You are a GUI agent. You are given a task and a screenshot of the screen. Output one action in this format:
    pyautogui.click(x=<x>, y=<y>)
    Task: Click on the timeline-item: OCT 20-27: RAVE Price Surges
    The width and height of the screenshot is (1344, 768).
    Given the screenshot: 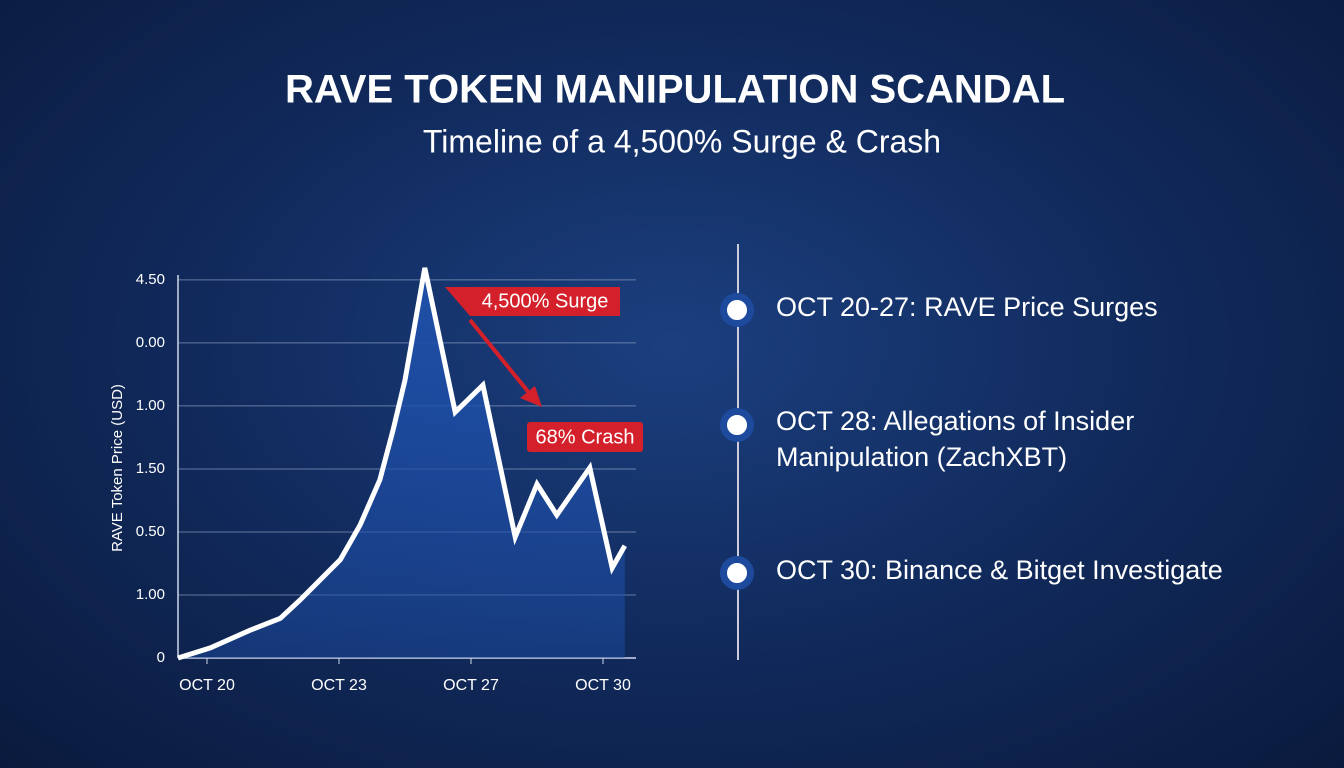 What is the action you would take?
    pyautogui.click(x=967, y=307)
    